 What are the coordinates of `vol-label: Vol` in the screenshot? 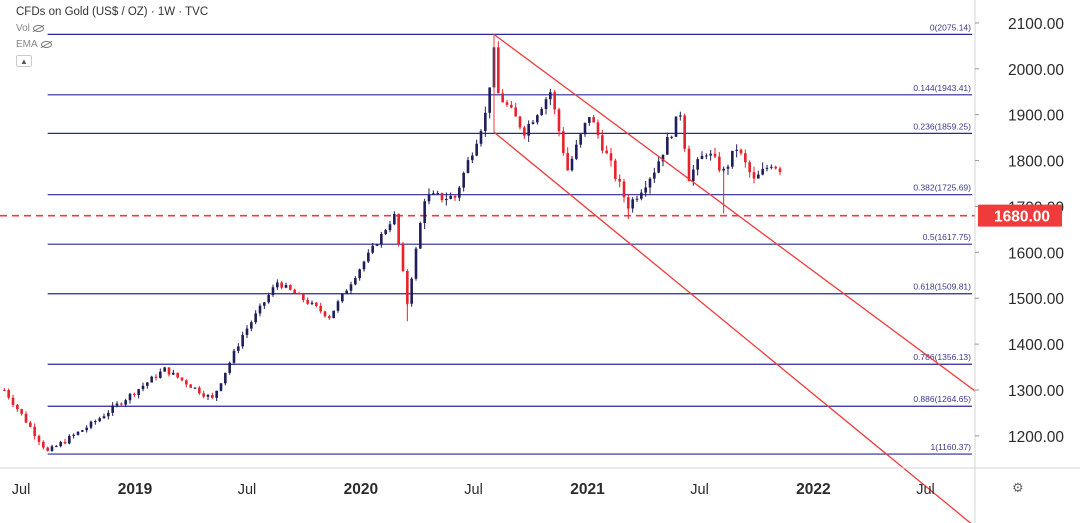 It's located at (23, 28).